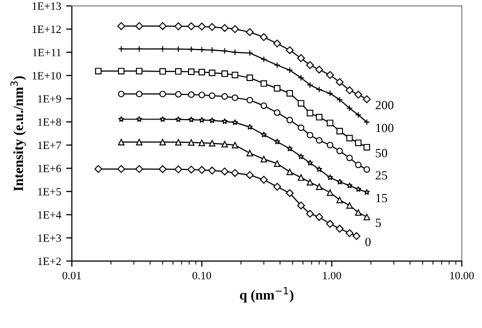  Describe the element at coordinates (71, 276) in the screenshot. I see `x-tick-label: 0.01` at that location.